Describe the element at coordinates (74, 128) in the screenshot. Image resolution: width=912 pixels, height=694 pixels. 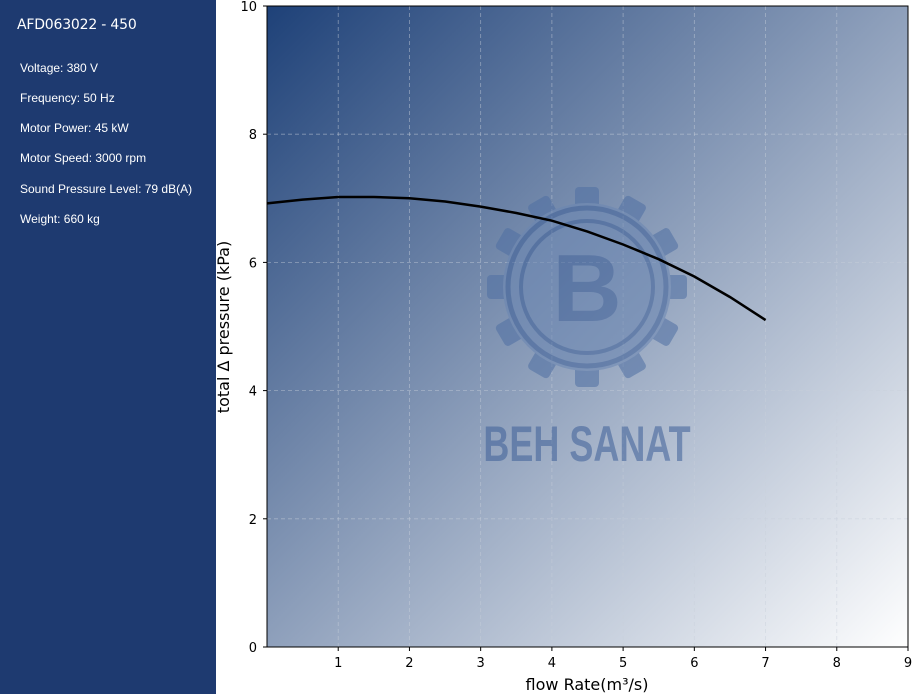
I see `spec-motor-power: Motor Power: 45 kW` at that location.